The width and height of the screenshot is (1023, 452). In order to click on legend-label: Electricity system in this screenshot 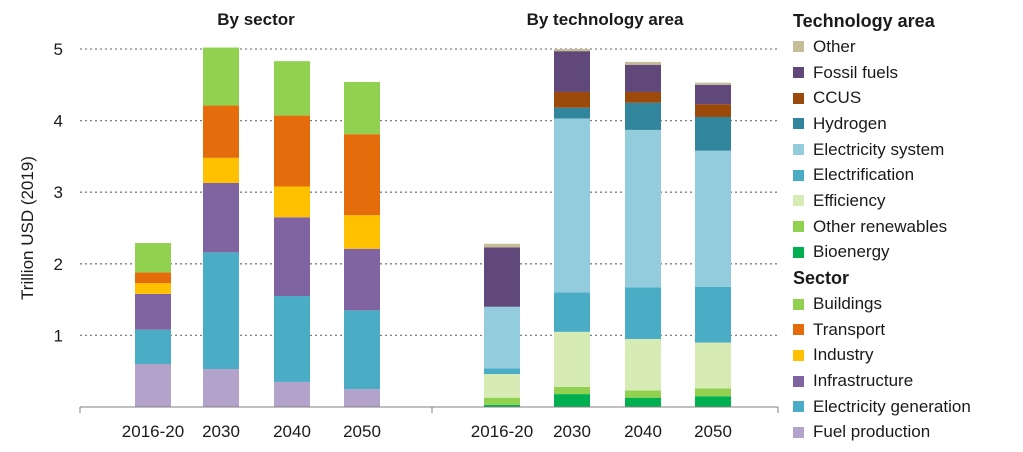, I will do `click(879, 149)`.